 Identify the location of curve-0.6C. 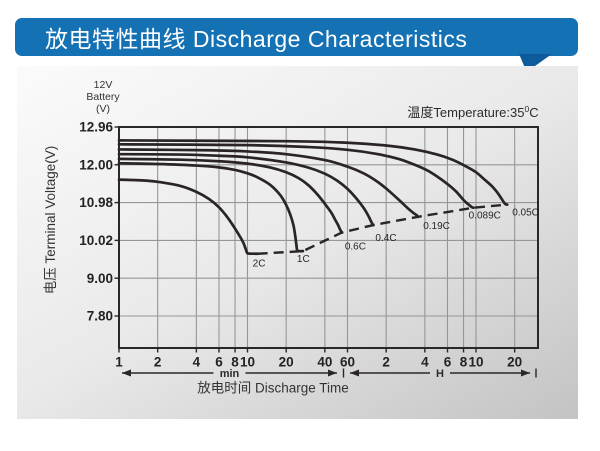
(230, 195).